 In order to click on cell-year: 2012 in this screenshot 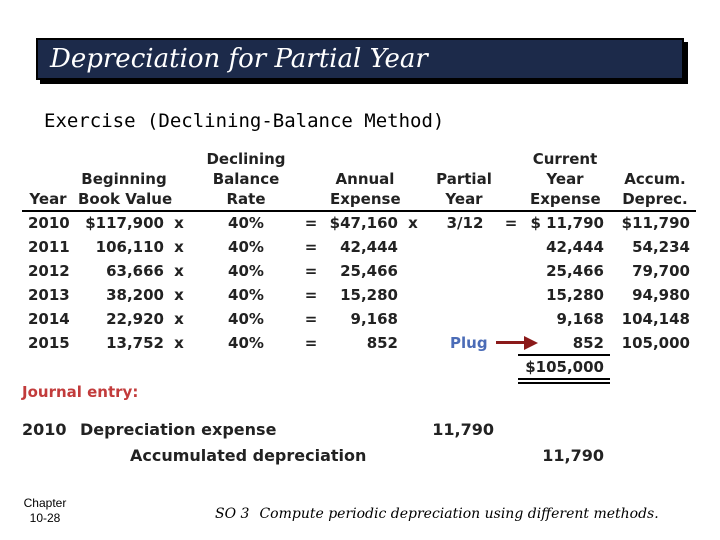, I will do `click(49, 271)`.